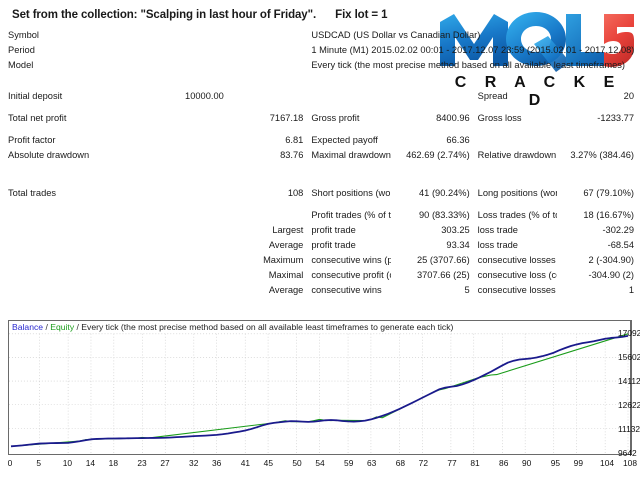 The image size is (640, 480). What do you see at coordinates (37, 118) in the screenshot?
I see `row-label: Total net profit` at bounding box center [37, 118].